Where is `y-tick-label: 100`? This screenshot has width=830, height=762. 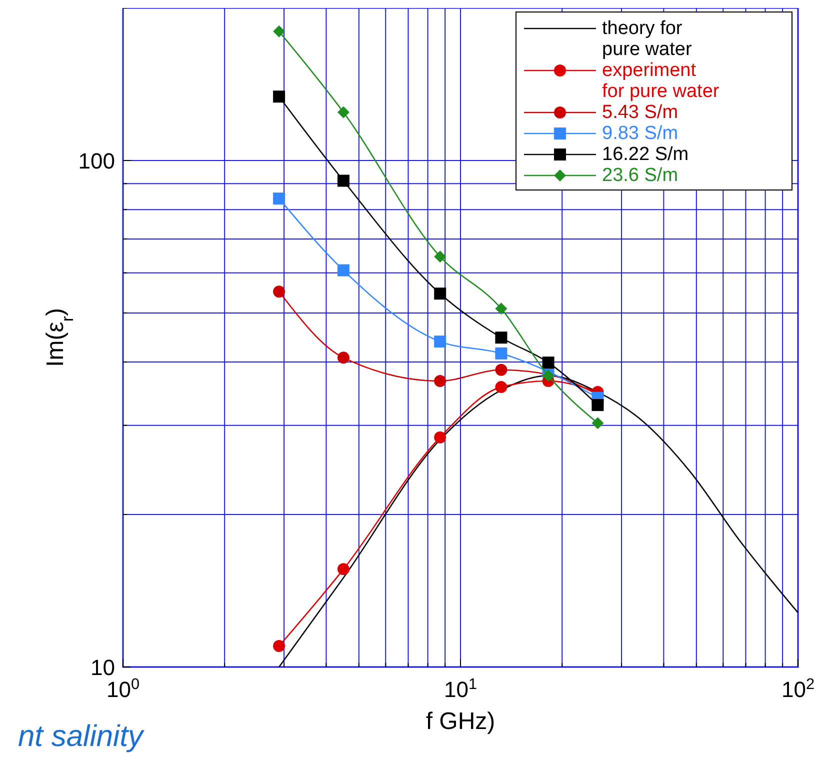 y-tick-label: 100 is located at coordinates (96, 161).